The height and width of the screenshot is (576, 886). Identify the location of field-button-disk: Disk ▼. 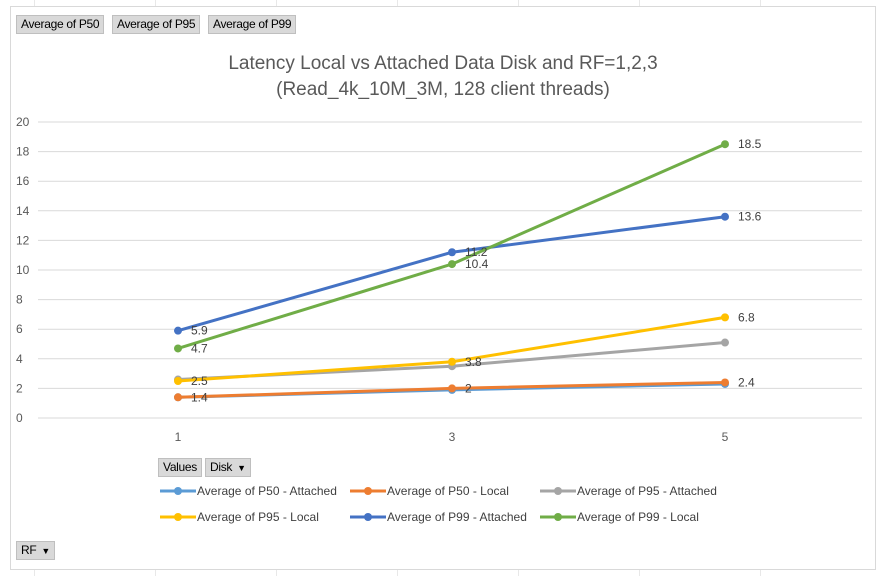
(228, 467).